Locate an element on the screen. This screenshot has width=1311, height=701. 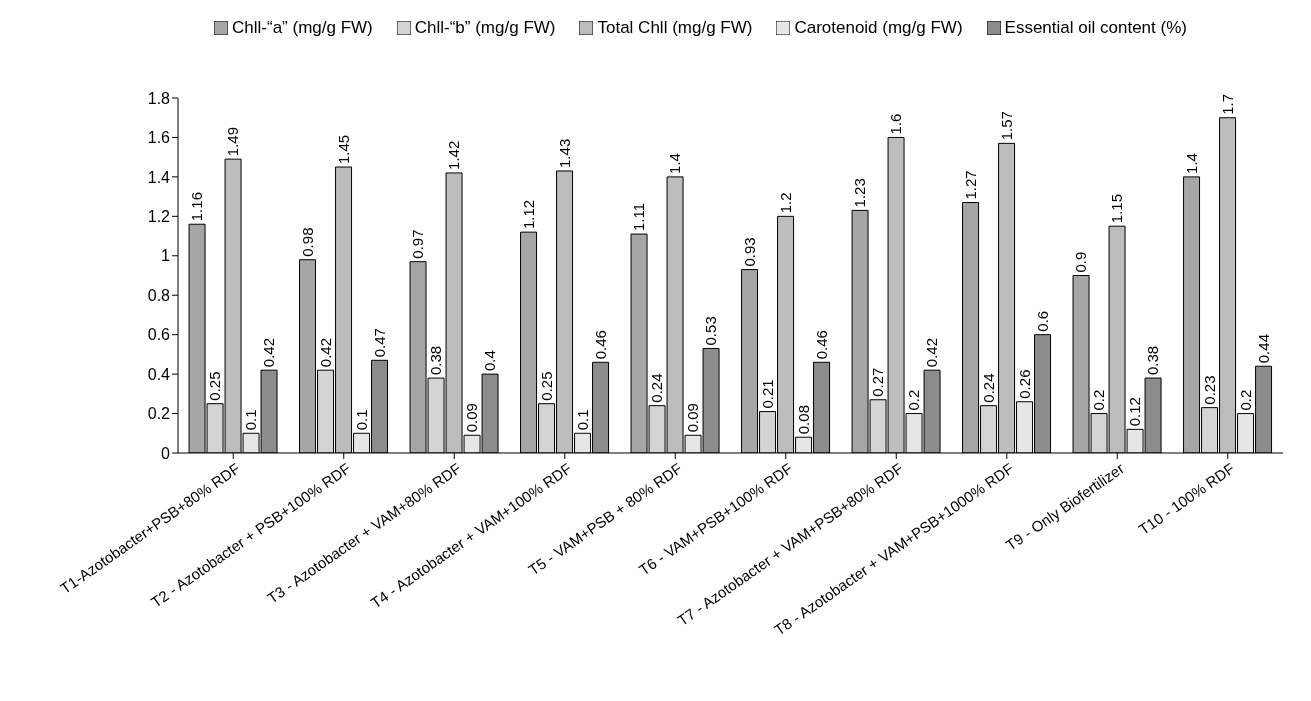
legend-label: Essential oil content (%) is located at coordinates (1095, 28).